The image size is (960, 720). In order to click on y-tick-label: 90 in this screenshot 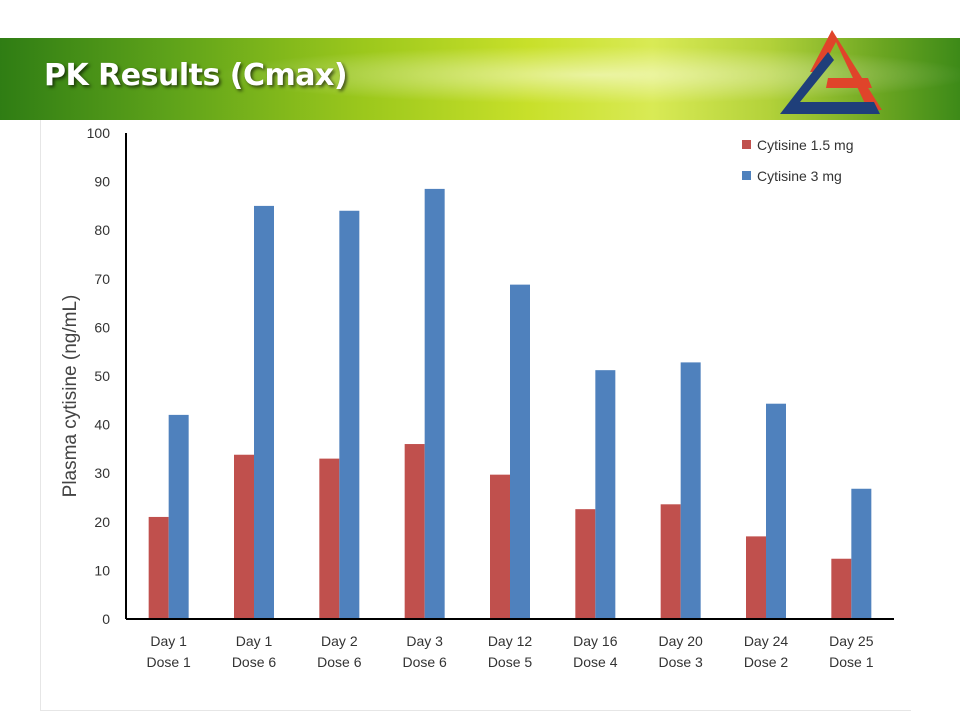, I will do `click(102, 182)`.